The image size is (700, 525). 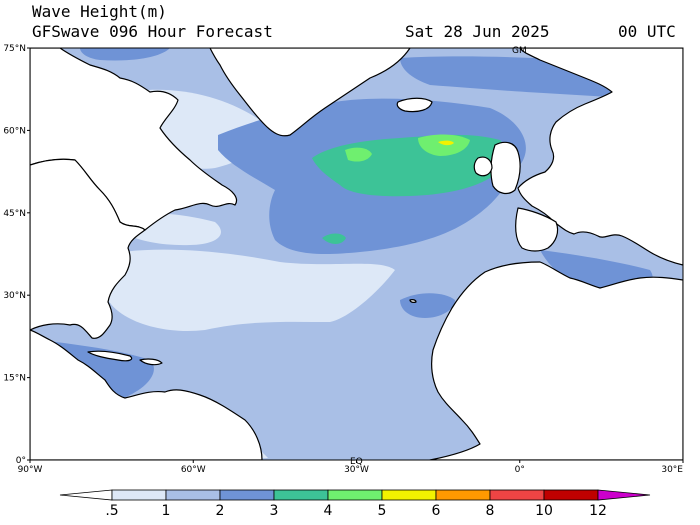 What do you see at coordinates (505, 168) in the screenshot?
I see `great-britain` at bounding box center [505, 168].